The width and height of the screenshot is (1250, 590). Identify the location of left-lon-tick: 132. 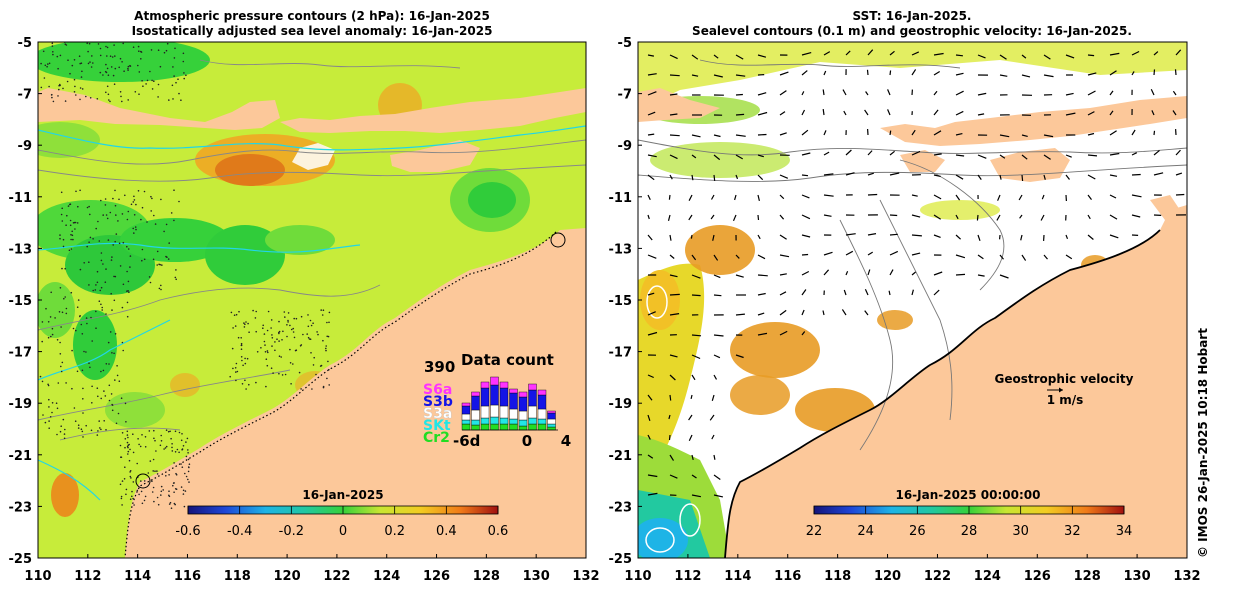
(585, 576).